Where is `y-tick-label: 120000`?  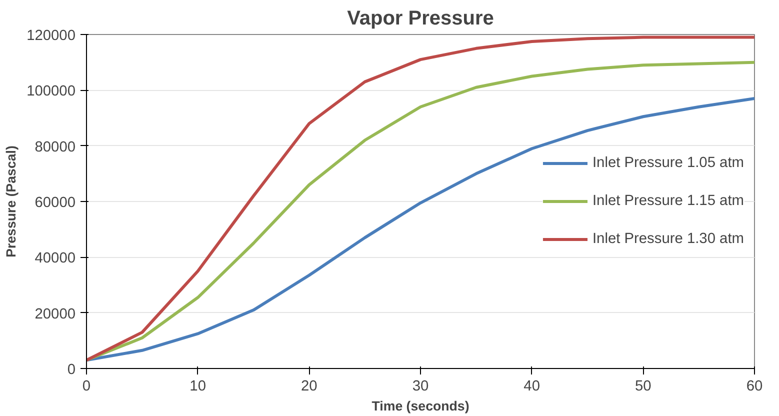 y-tick-label: 120000 is located at coordinates (51, 36).